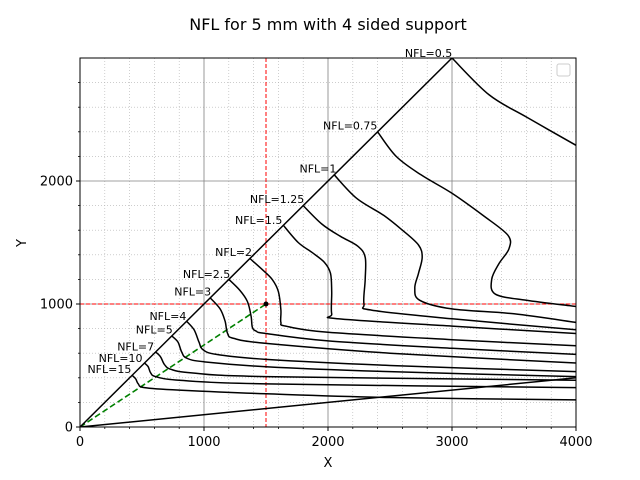 The height and width of the screenshot is (480, 640). Describe the element at coordinates (451, 442) in the screenshot. I see `x-tick-label: 3000` at that location.